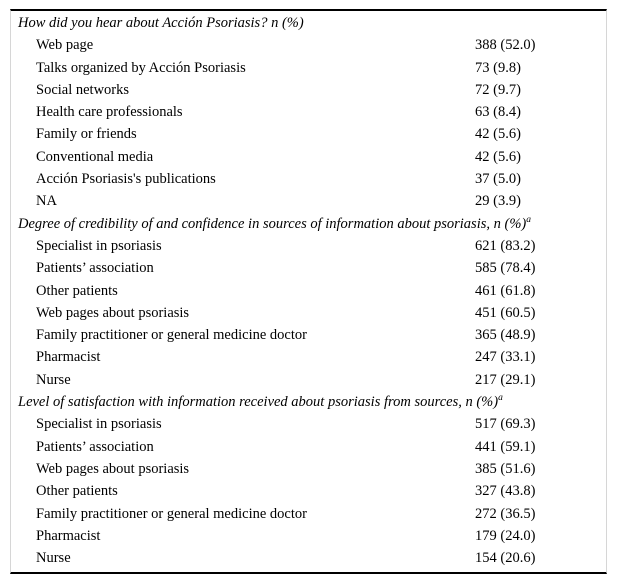 Image resolution: width=618 pixels, height=583 pixels. I want to click on row-label: Web page, so click(65, 45).